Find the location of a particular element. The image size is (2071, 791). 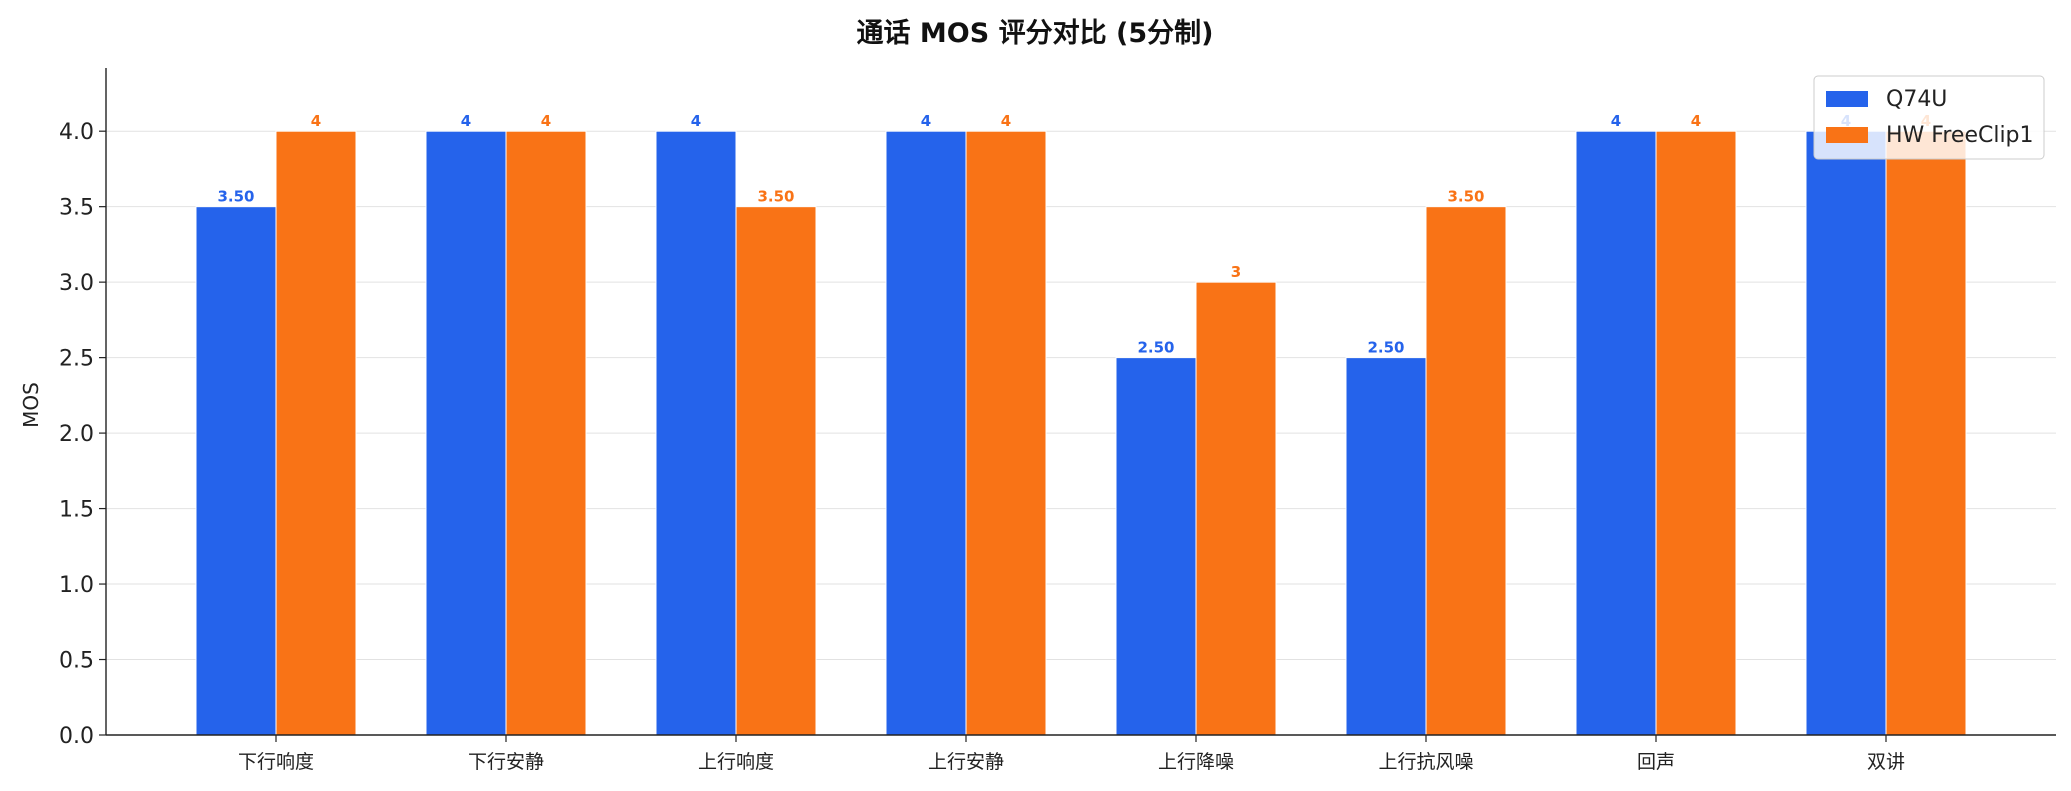

legend-label-q74u: Q74U is located at coordinates (1916, 99).